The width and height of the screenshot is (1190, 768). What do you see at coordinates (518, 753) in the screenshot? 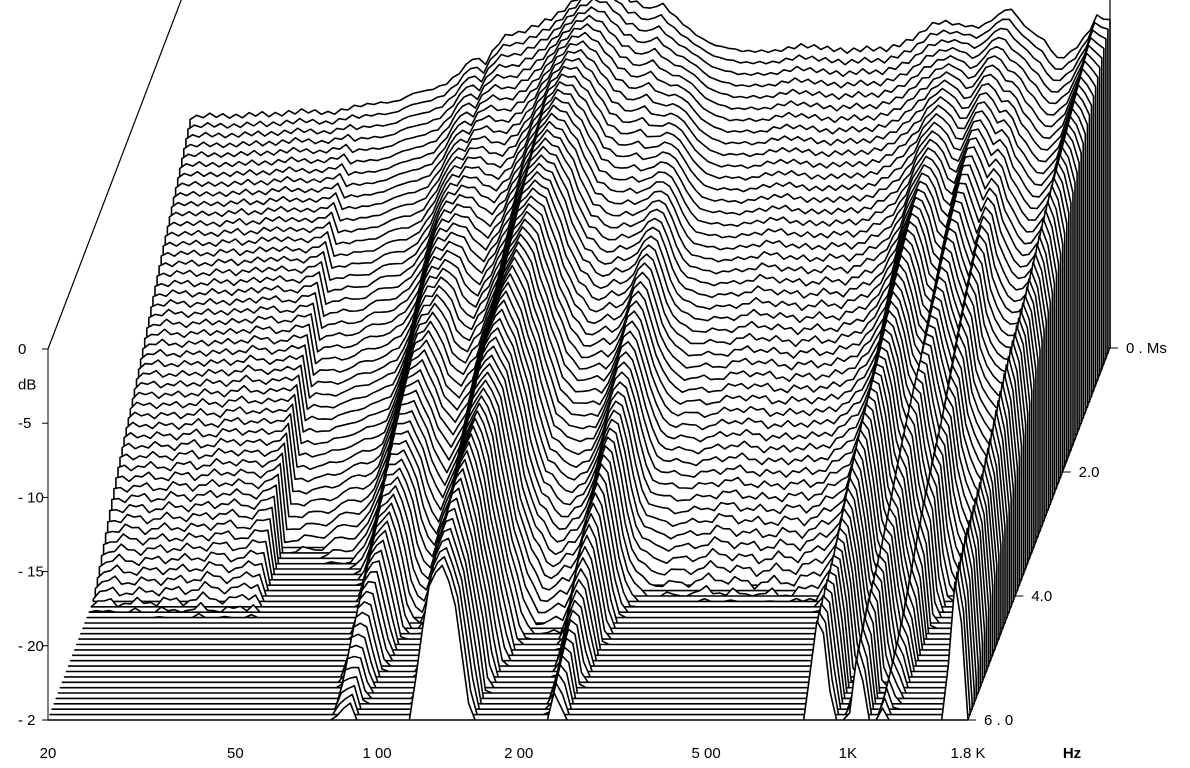
I see `x-tick-label: 2 00` at bounding box center [518, 753].